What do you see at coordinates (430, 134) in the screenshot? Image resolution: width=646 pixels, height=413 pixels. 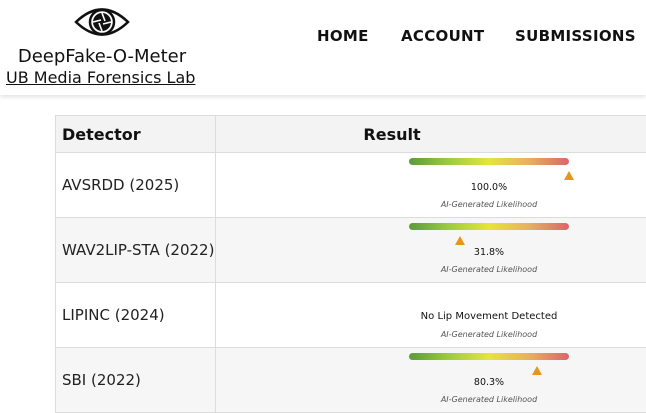 I see `result-column-header: Result` at bounding box center [430, 134].